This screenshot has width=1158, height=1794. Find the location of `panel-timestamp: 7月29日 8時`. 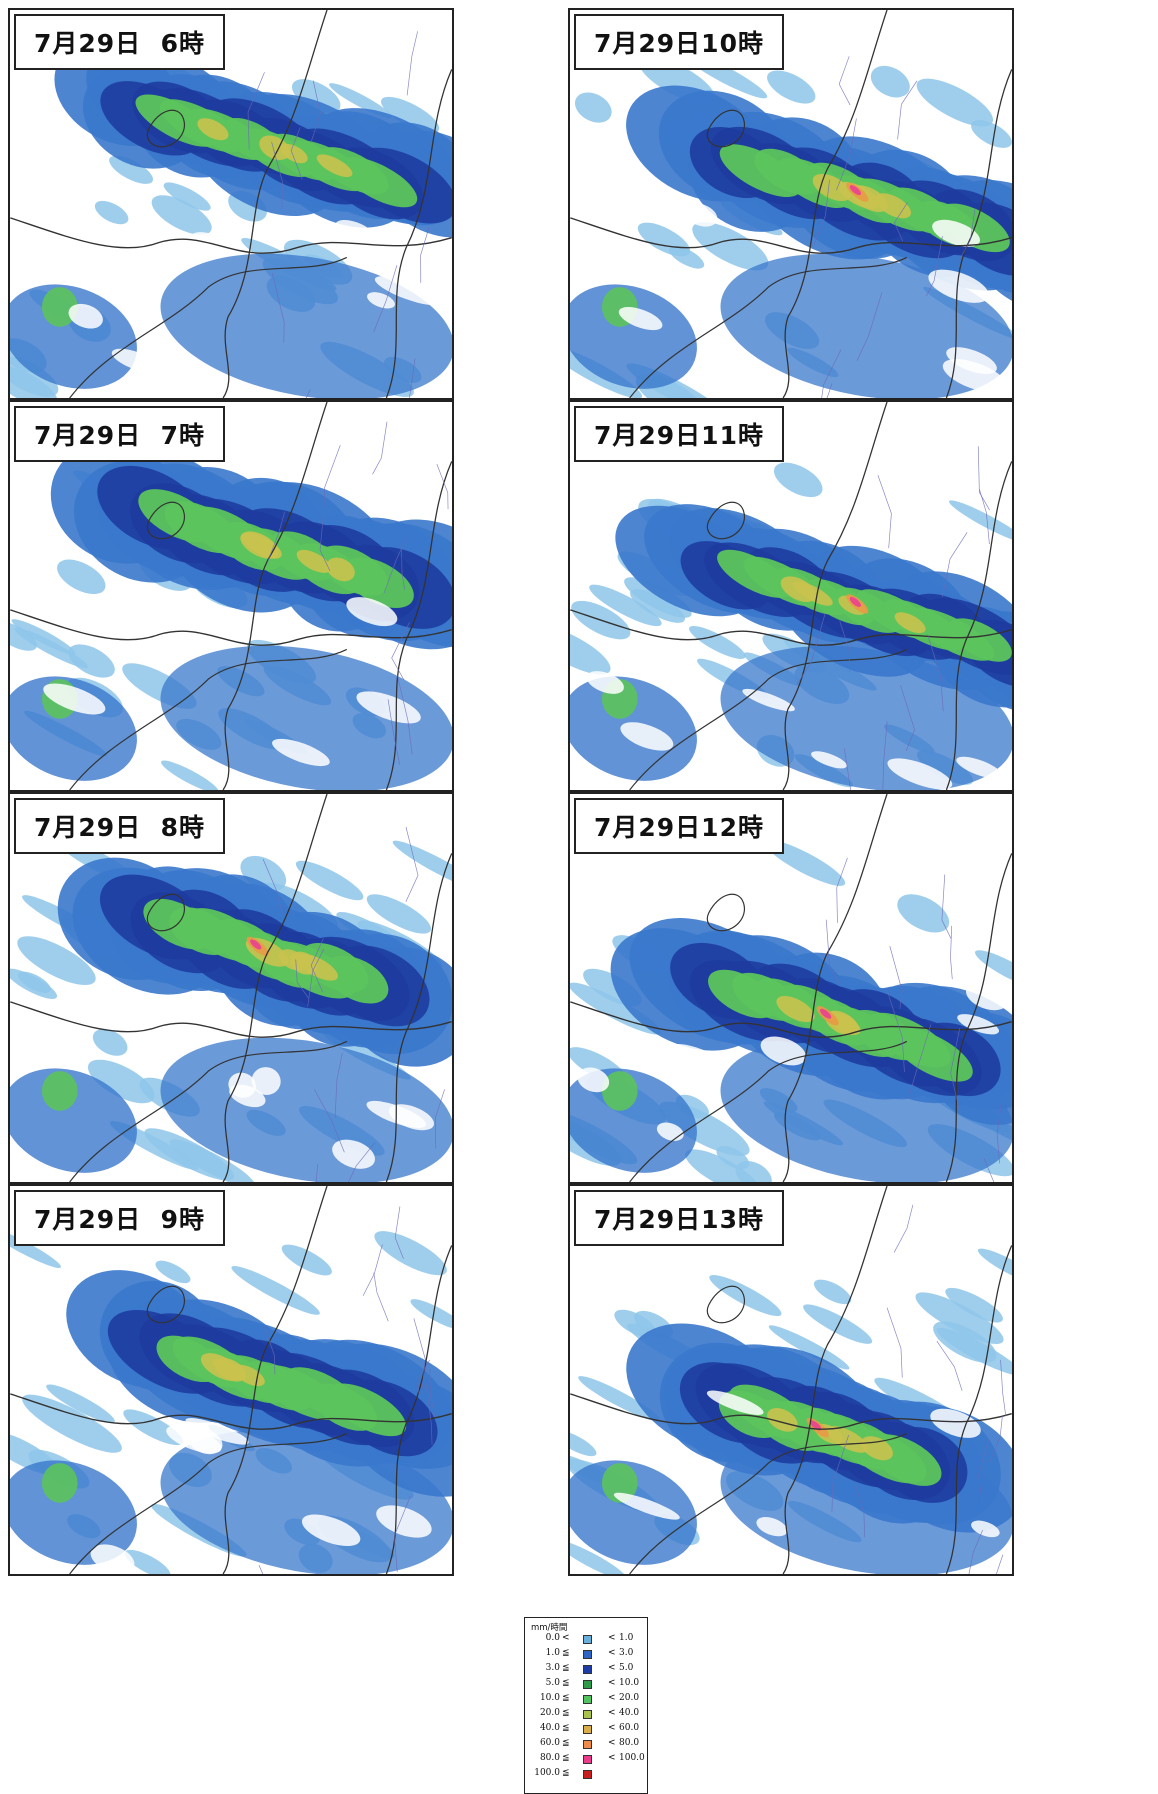

panel-timestamp: 7月29日 8時 is located at coordinates (119, 826).